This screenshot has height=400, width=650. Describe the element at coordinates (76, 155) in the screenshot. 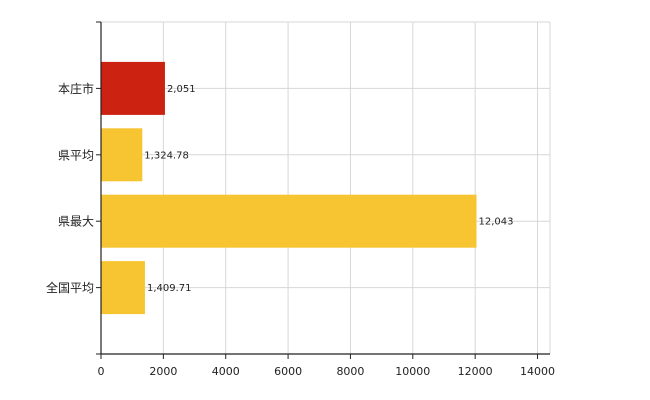

I see `category-label-1: 県平均` at that location.